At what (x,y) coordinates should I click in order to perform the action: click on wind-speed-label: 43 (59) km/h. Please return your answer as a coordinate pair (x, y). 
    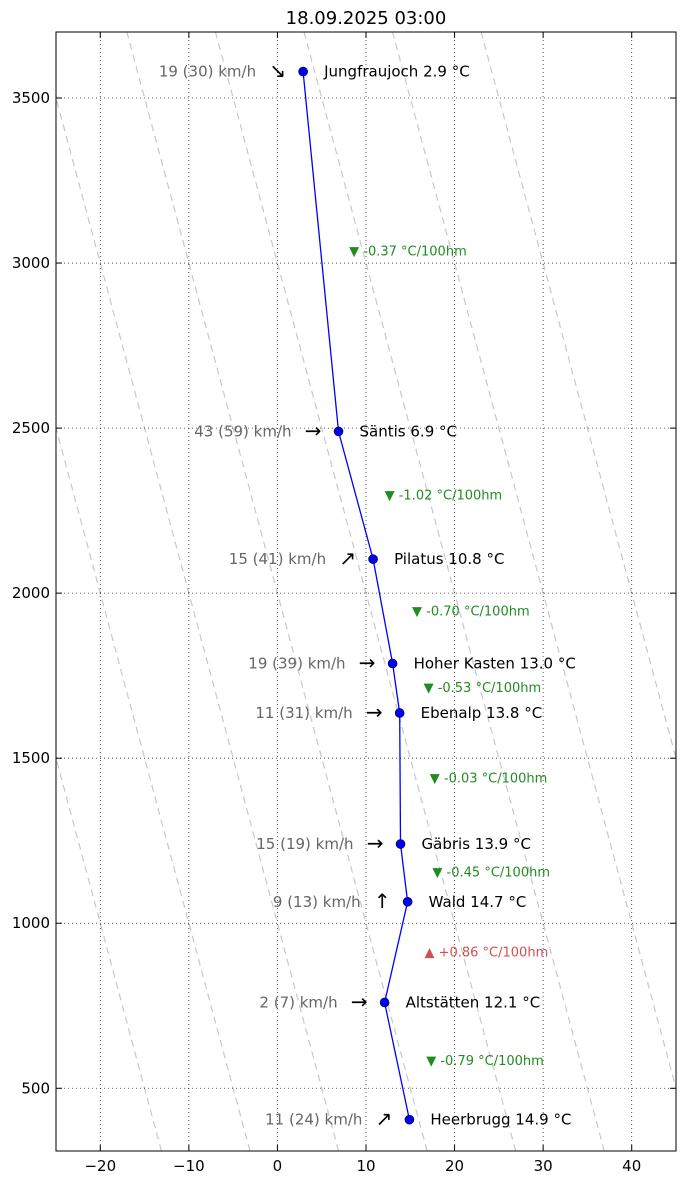
    Looking at the image, I should click on (242, 431).